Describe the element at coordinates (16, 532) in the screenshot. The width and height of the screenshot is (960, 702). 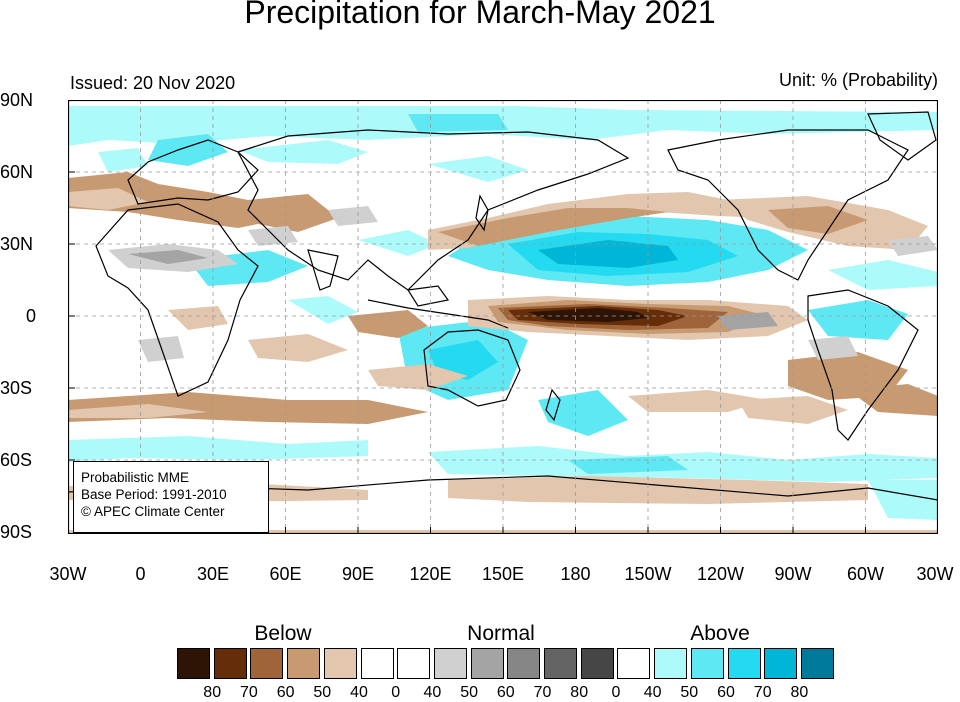
I see `lat-label-90s: 90S` at that location.